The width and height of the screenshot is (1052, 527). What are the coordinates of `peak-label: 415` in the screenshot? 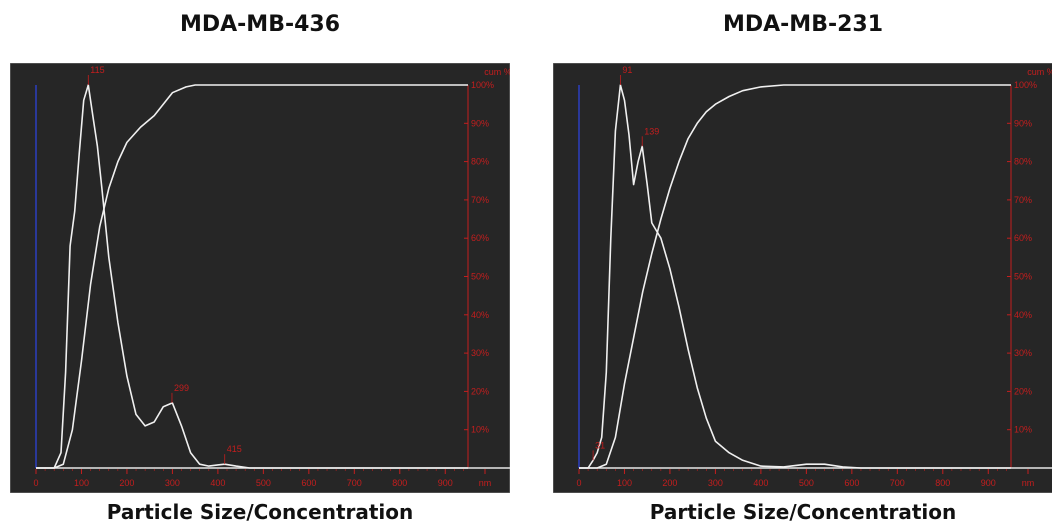 It's located at (234, 449).